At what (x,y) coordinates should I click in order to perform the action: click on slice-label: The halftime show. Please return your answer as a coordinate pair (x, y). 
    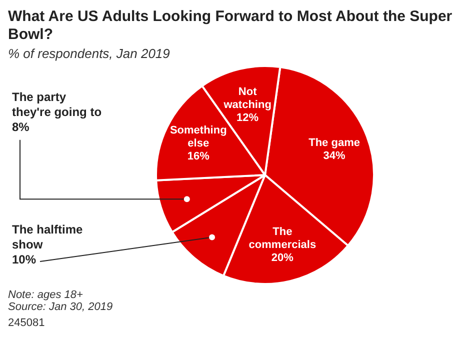
    Looking at the image, I should click on (47, 237).